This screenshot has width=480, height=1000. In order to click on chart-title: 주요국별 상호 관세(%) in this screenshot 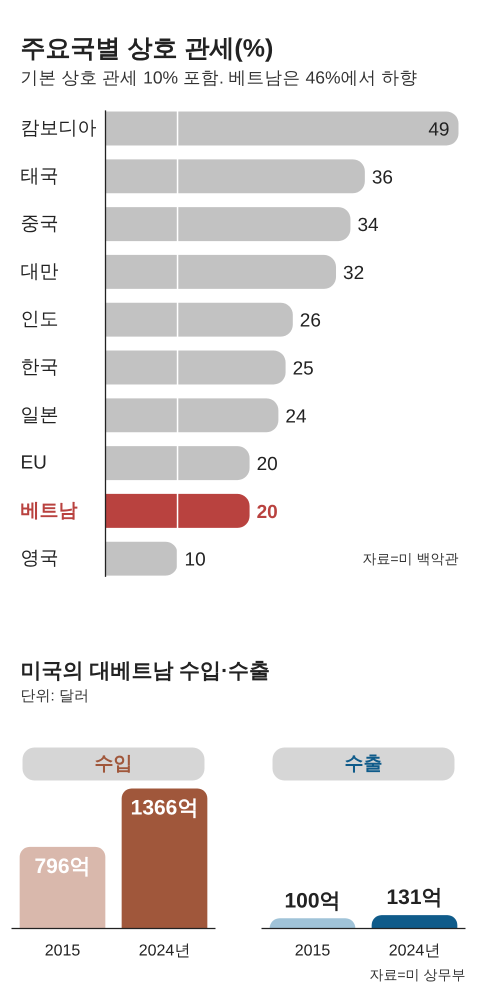, I will do `click(147, 48)`.